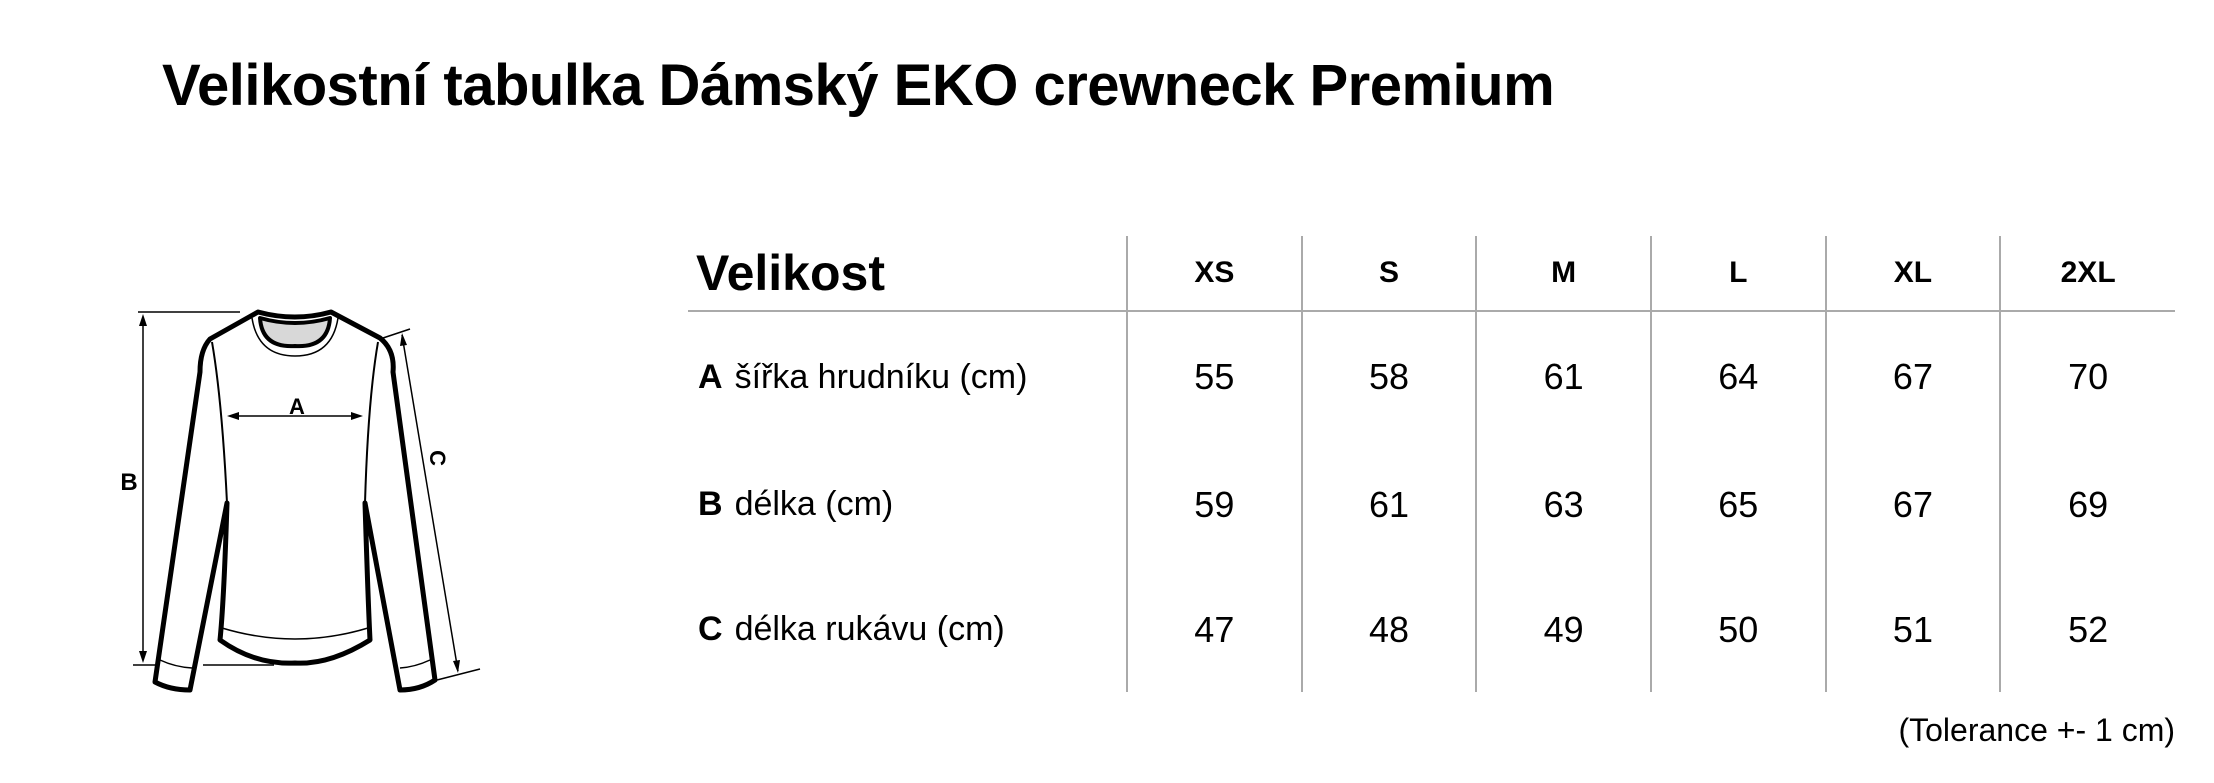 The height and width of the screenshot is (783, 2214). What do you see at coordinates (219, 422) in the screenshot?
I see `armhole-left` at bounding box center [219, 422].